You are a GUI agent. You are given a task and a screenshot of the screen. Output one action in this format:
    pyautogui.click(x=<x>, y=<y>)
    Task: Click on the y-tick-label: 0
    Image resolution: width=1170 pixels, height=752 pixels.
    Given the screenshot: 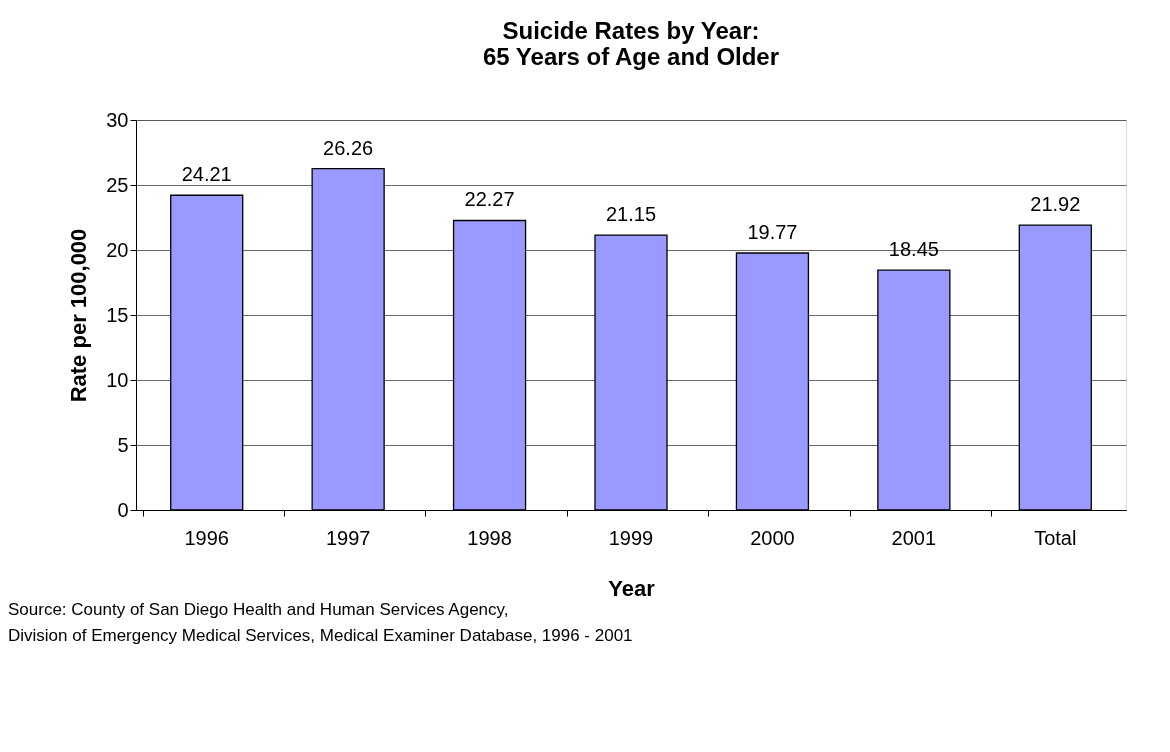 What is the action you would take?
    pyautogui.click(x=123, y=509)
    